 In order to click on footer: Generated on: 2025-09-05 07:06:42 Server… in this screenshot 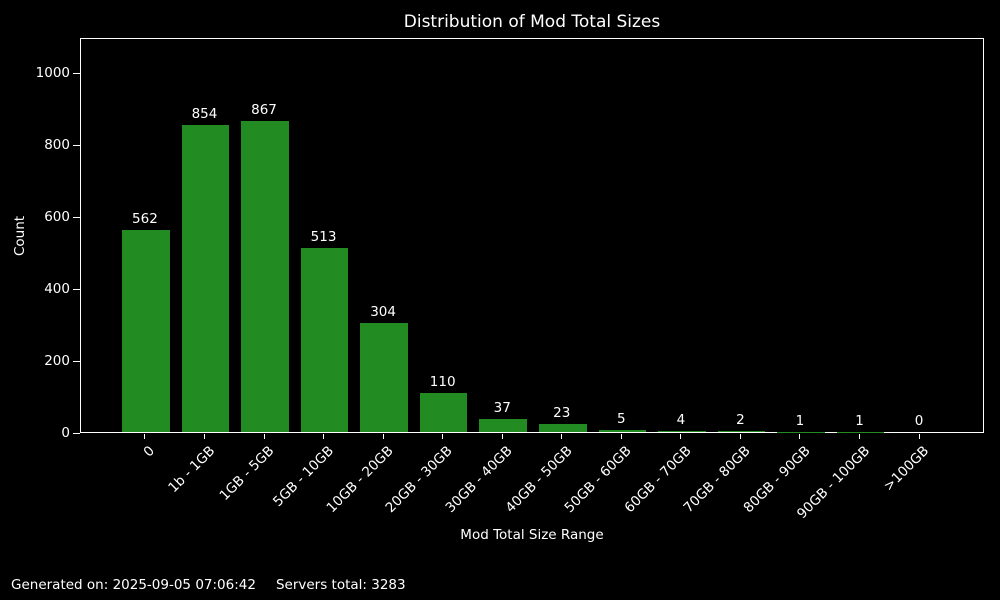, I will do `click(208, 585)`.